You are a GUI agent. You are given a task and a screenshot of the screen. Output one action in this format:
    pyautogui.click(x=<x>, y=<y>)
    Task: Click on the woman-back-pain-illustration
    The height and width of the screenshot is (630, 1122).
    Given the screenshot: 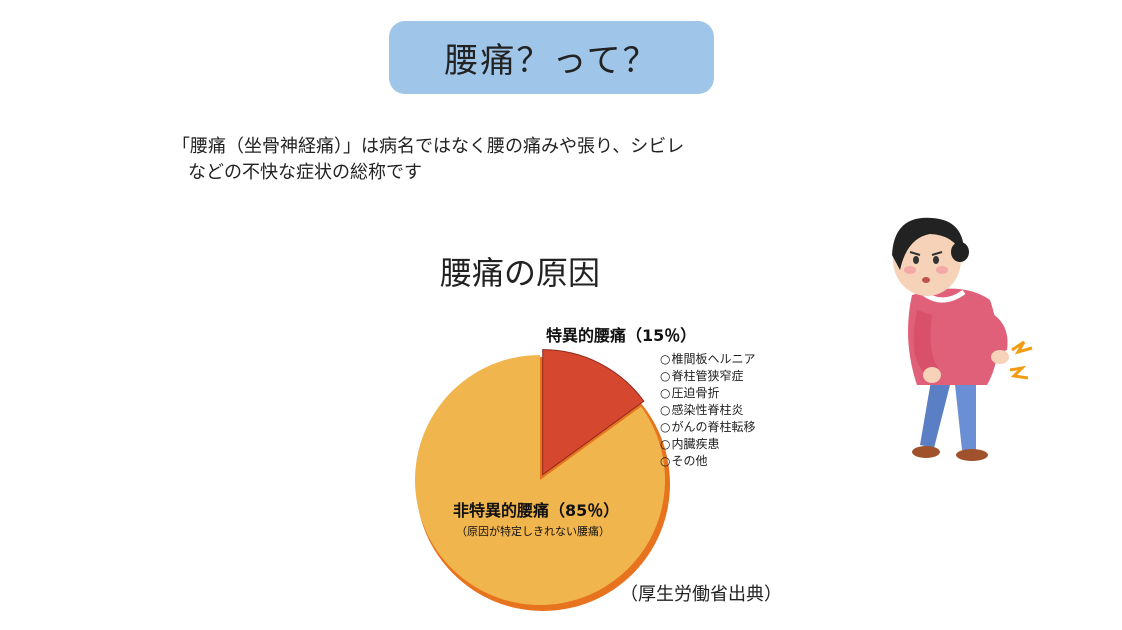 What is the action you would take?
    pyautogui.click(x=962, y=339)
    